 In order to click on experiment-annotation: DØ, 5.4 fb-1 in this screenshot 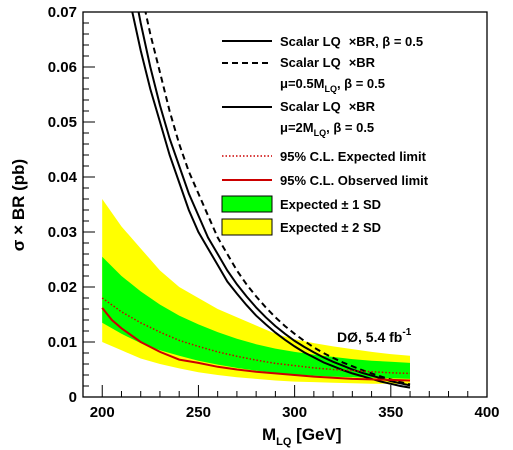, I will do `click(374, 336)`.